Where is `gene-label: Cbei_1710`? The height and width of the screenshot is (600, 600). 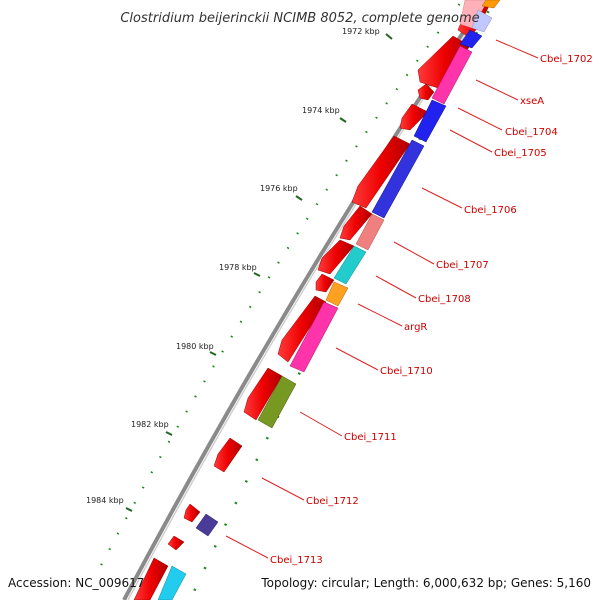 gene-label: Cbei_1710 is located at coordinates (406, 371).